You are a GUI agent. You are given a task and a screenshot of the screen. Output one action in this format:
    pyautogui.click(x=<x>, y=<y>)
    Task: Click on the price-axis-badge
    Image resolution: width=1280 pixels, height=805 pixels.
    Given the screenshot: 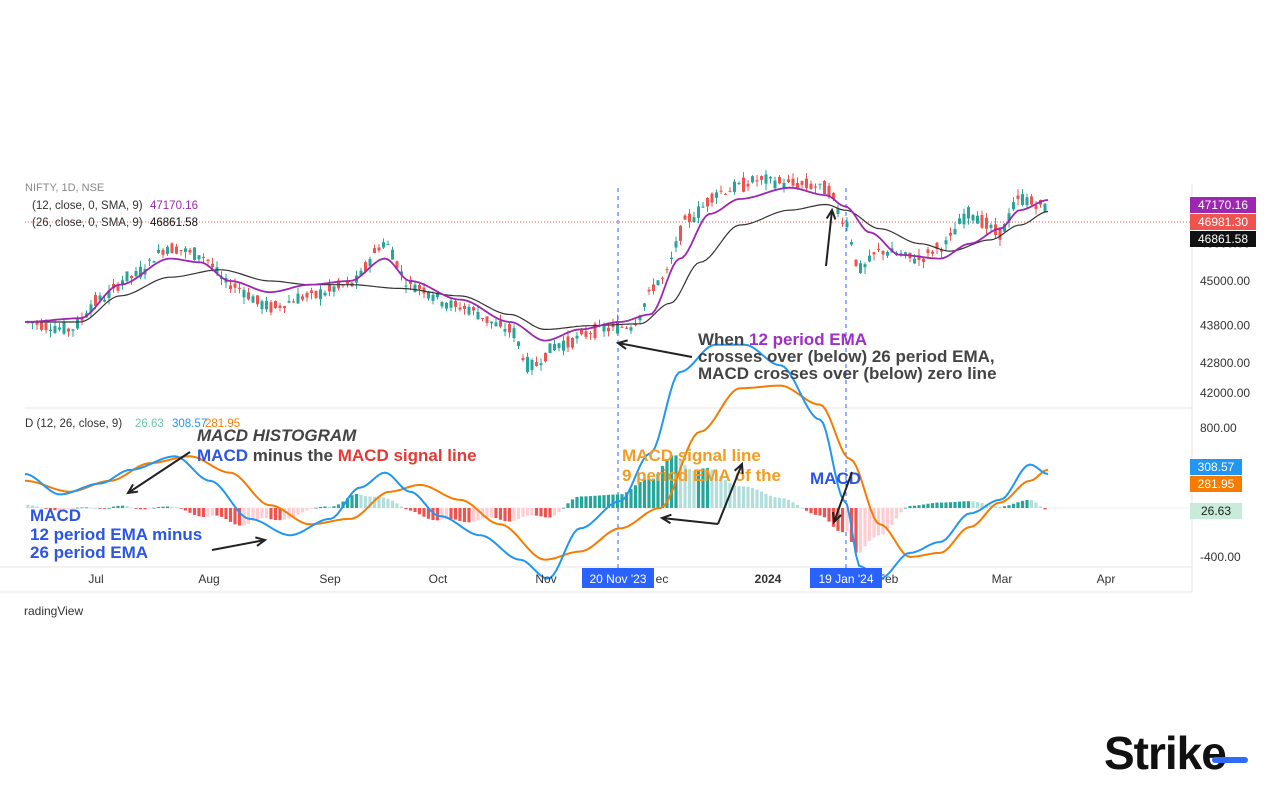 What is the action you would take?
    pyautogui.click(x=1223, y=205)
    